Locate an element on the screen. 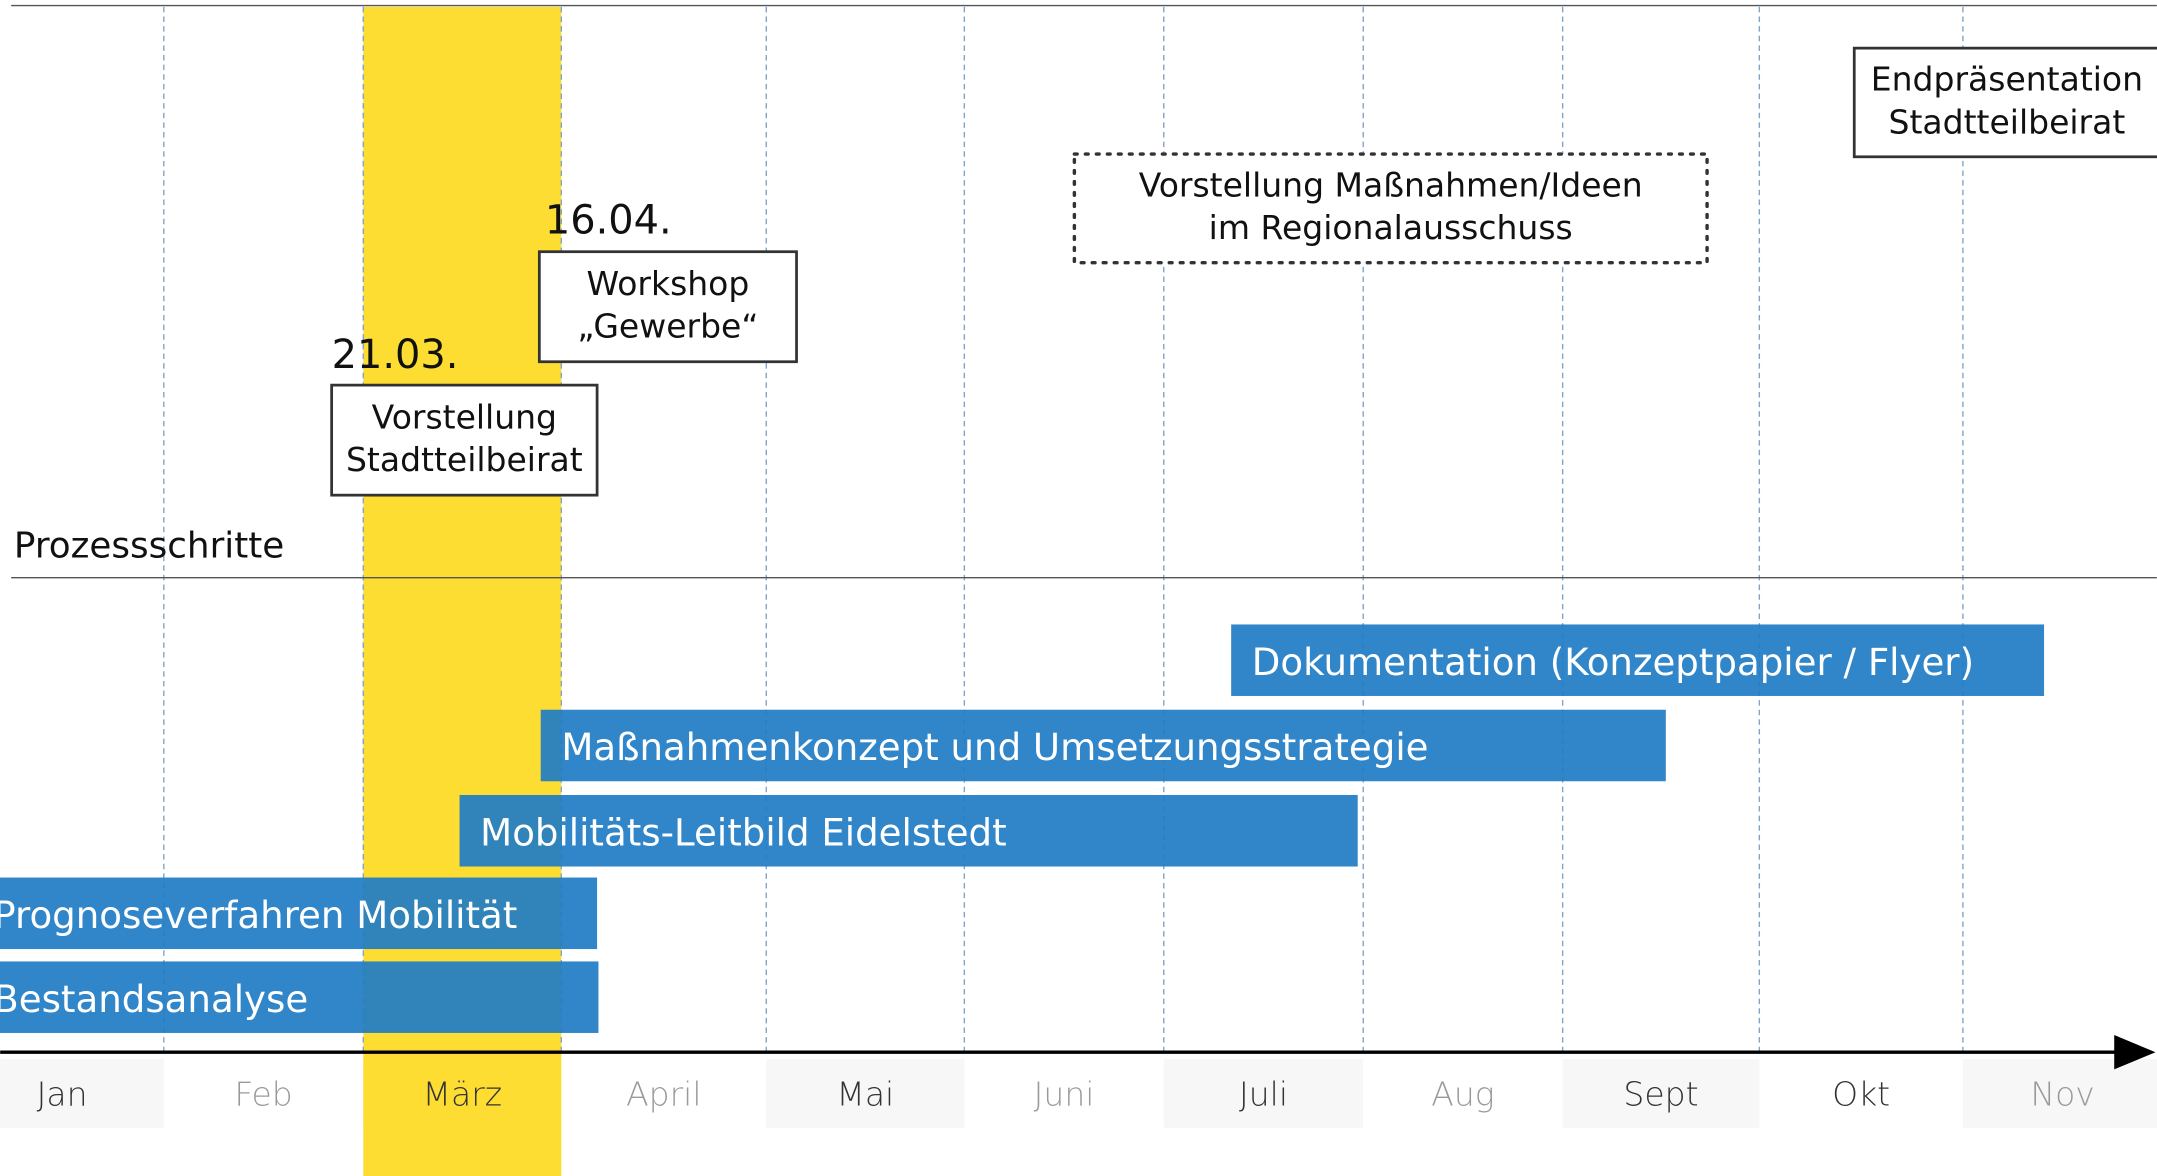 The image size is (2157, 1176). milestone-date: 21.03. is located at coordinates (395, 355).